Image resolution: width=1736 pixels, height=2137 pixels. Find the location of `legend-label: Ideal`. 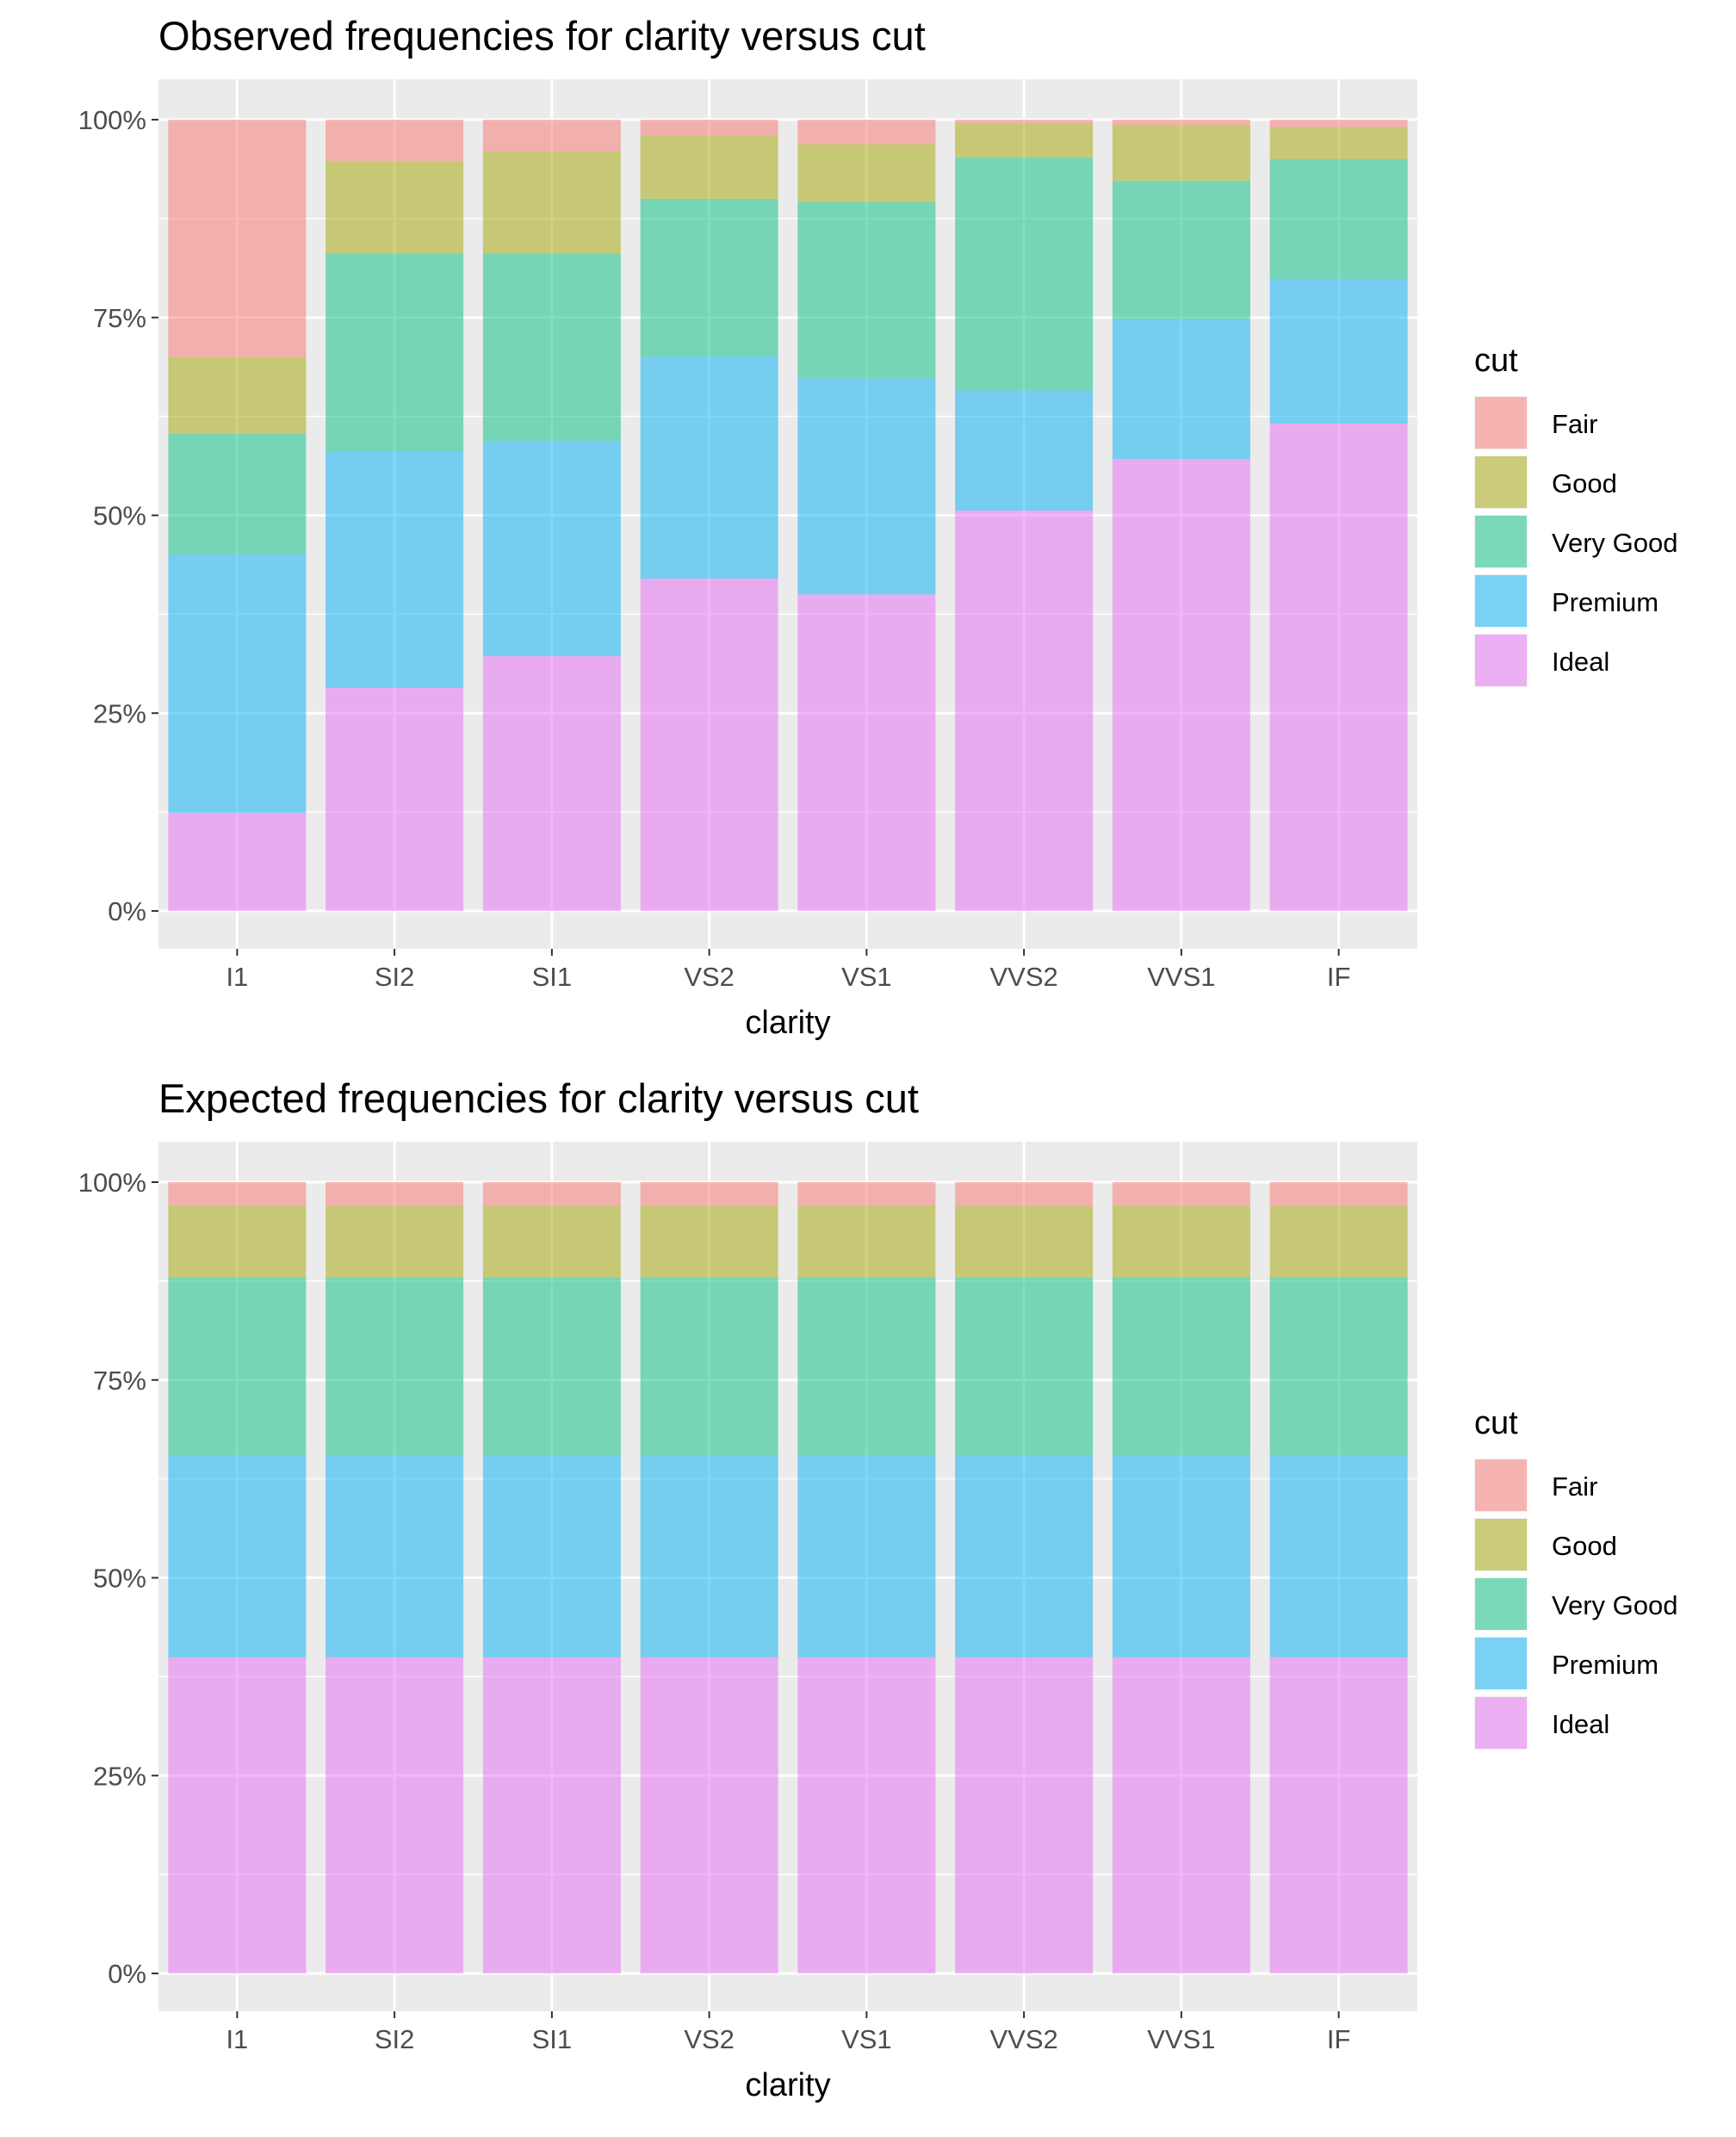

legend-label: Ideal is located at coordinates (1581, 1724).